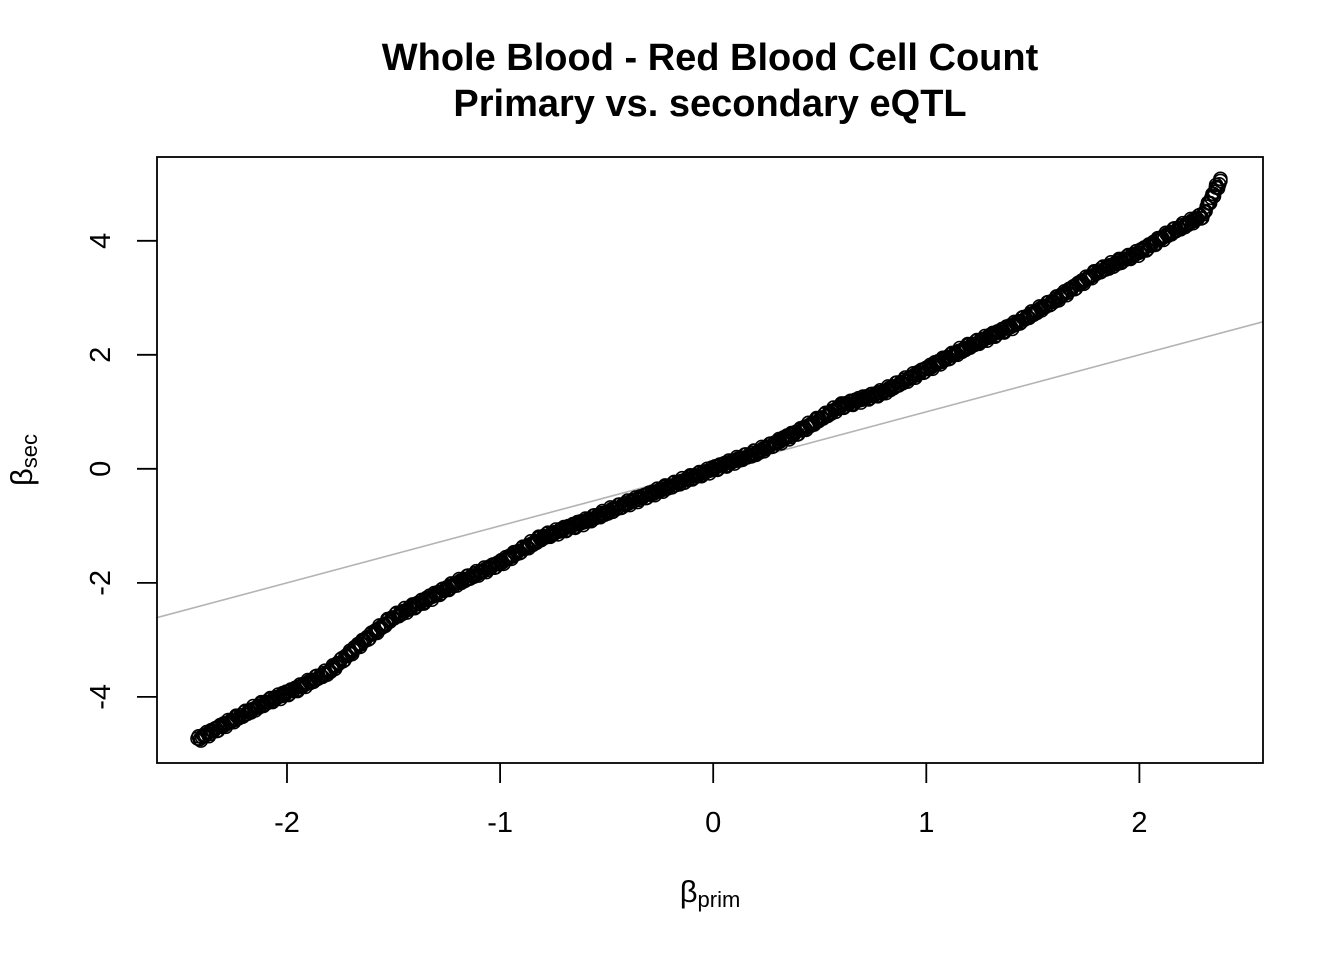  What do you see at coordinates (101, 355) in the screenshot?
I see `y-tick-label: 2` at bounding box center [101, 355].